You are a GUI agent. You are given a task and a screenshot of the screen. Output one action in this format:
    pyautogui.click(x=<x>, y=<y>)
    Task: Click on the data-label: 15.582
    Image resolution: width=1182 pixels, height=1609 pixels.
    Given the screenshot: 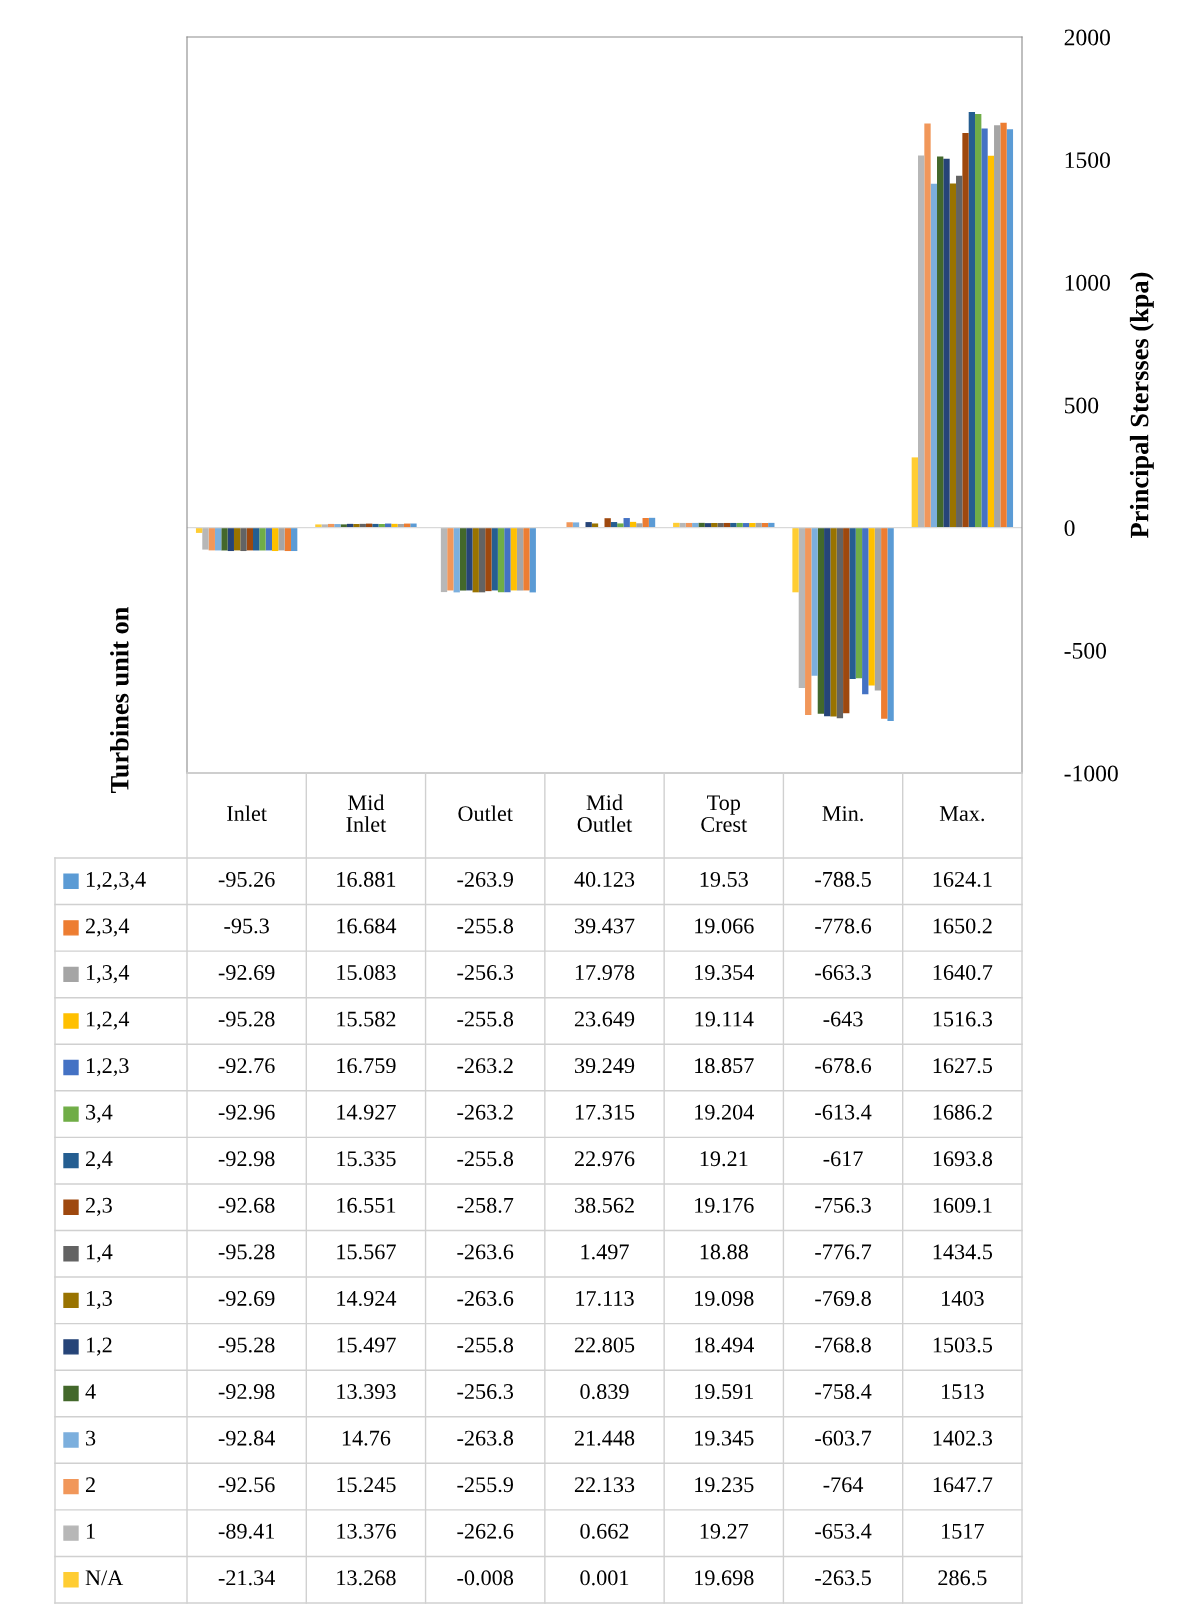 What is the action you would take?
    pyautogui.click(x=366, y=1019)
    